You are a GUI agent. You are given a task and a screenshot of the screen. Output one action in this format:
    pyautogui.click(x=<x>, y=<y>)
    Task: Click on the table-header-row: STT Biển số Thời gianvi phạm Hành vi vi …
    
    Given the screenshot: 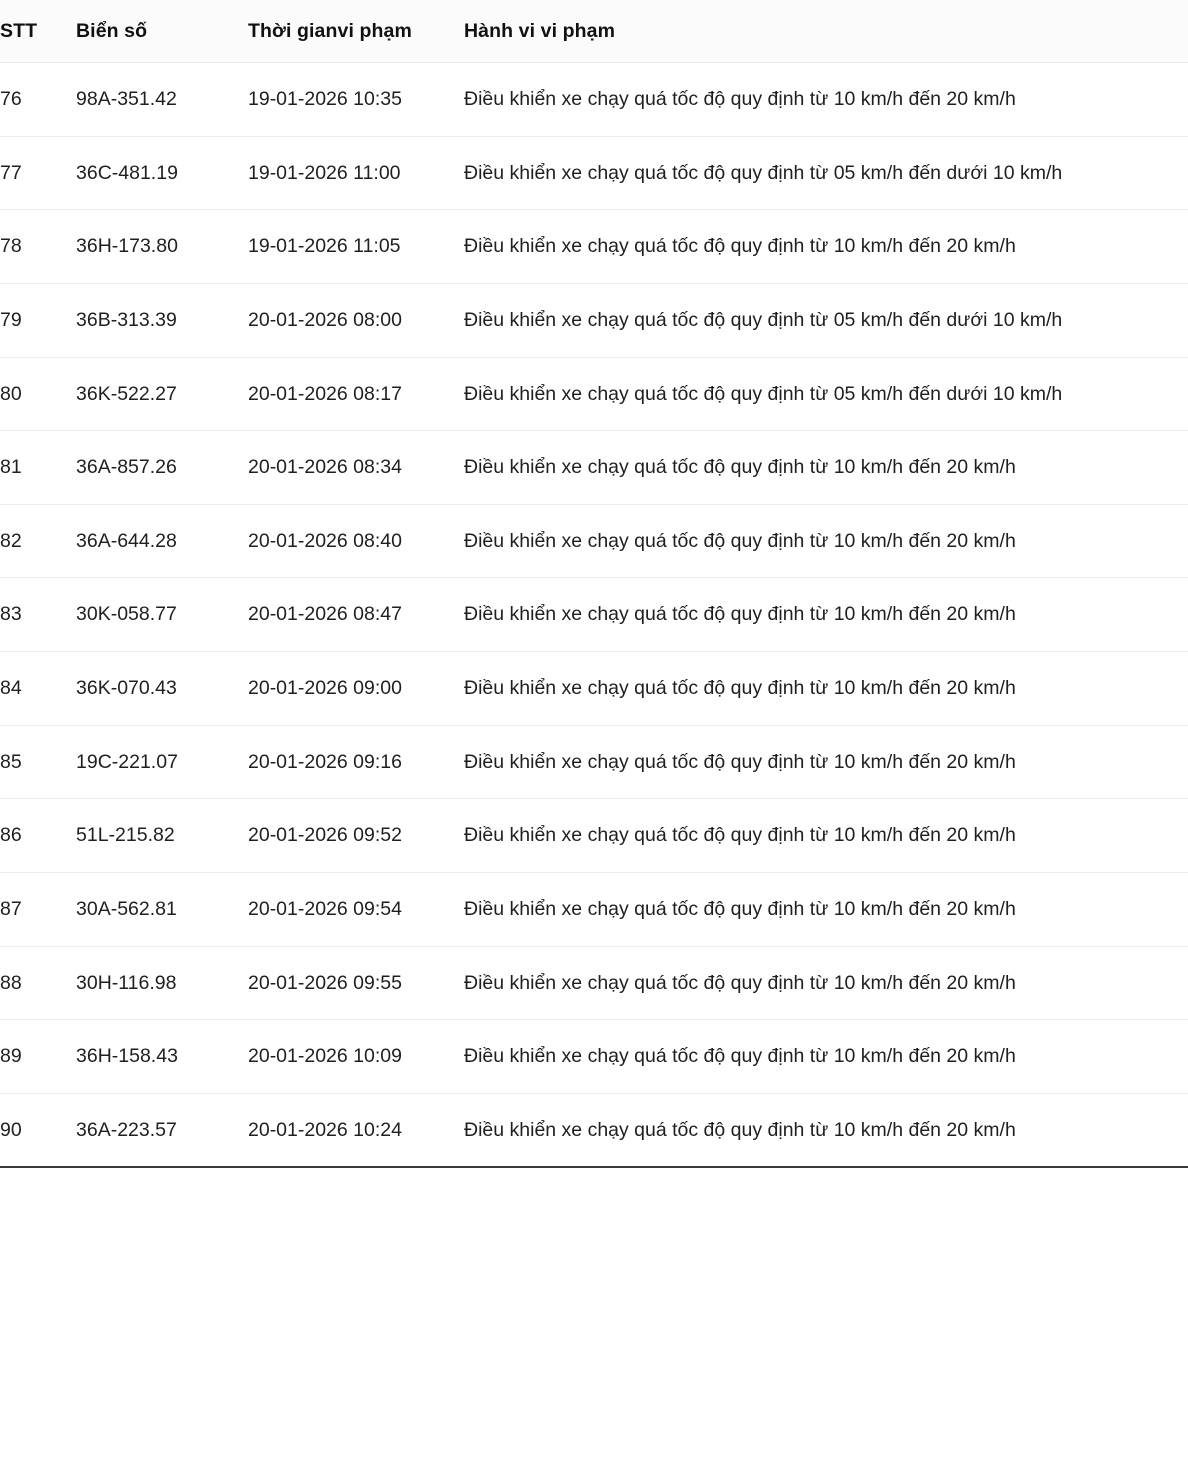 What is the action you would take?
    pyautogui.click(x=594, y=31)
    